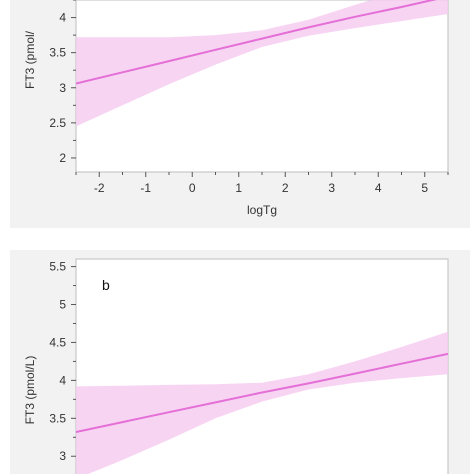  I want to click on panel-a-x-tick-label: 0, so click(192, 188).